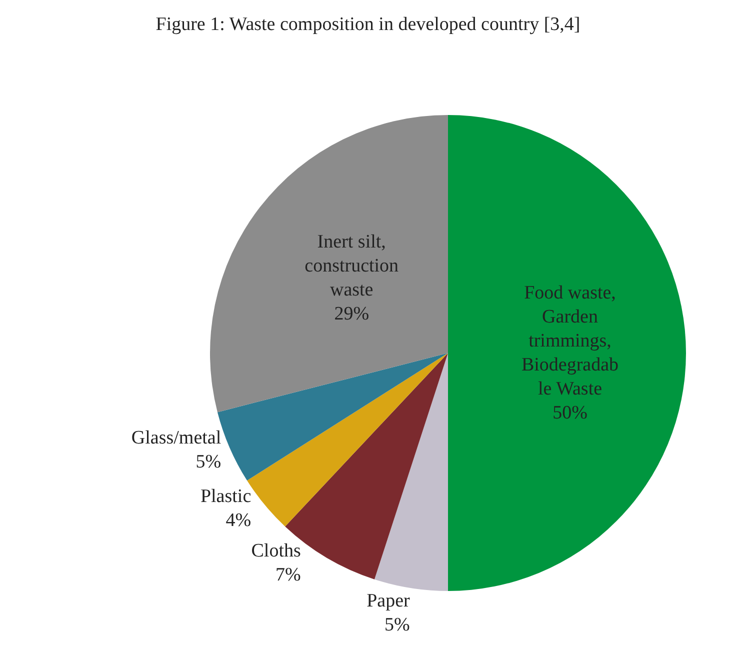 Image resolution: width=736 pixels, height=660 pixels. Describe the element at coordinates (226, 497) in the screenshot. I see `slice-label: Plastic` at that location.